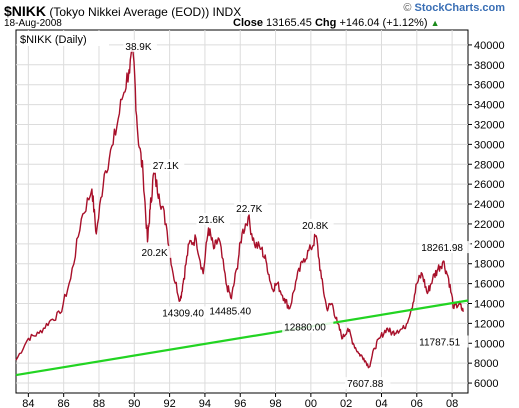 The width and height of the screenshot is (519, 408). I want to click on chart-header-title: $NIKK (Tokyo Nikkei Average (EOD)) INDX, so click(122, 11).